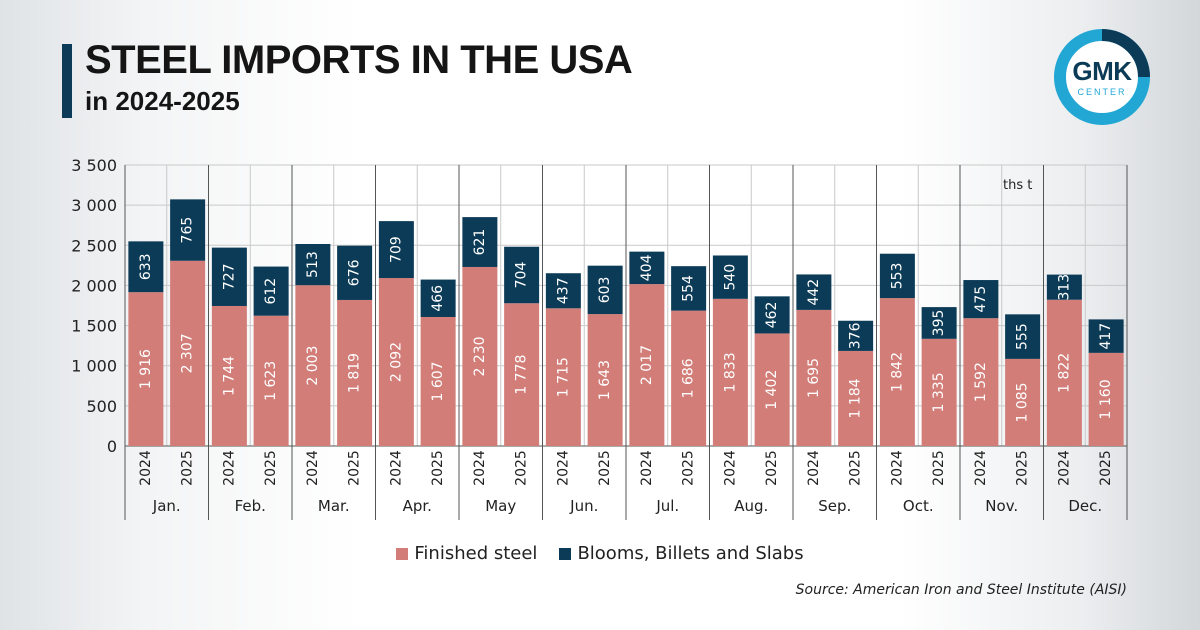 The image size is (1200, 630). What do you see at coordinates (730, 372) in the screenshot?
I see `data-label-finished: 1 833` at bounding box center [730, 372].